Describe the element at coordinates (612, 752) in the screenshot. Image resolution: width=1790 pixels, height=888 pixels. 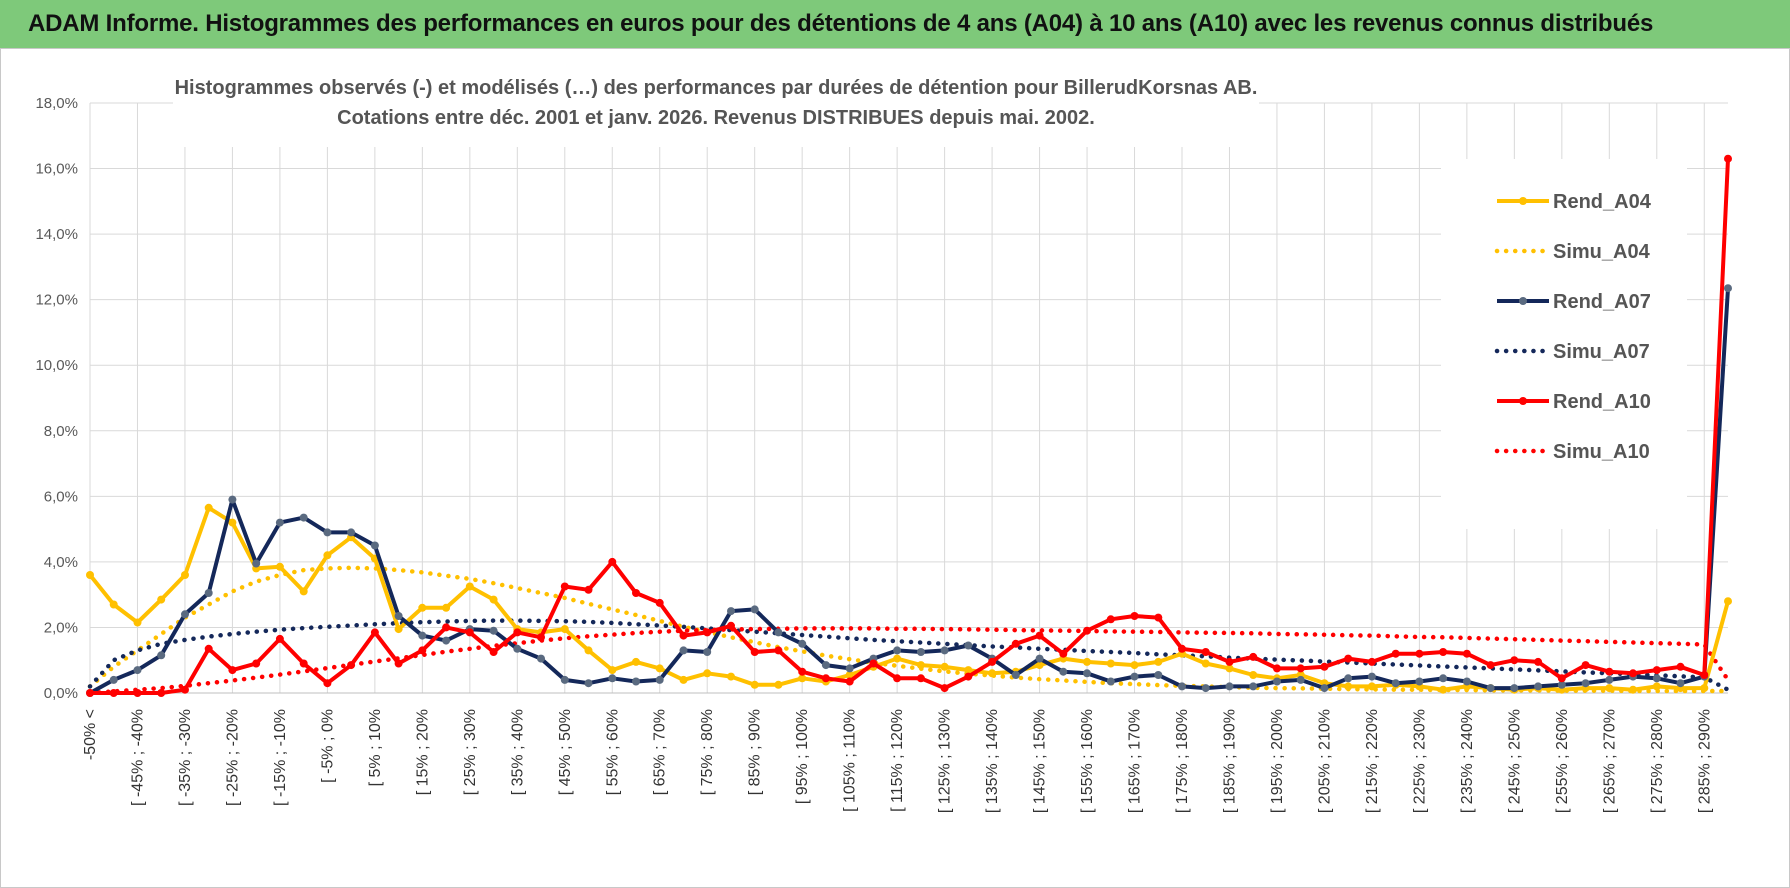
I see `x-tick-label: [ 55% ; 60%` at that location.